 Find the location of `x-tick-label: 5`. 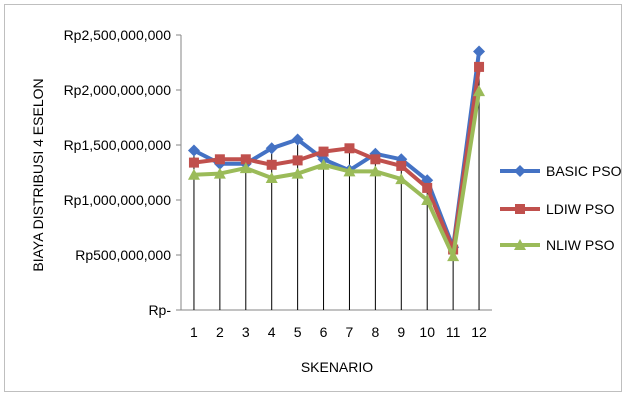

x-tick-label: 5 is located at coordinates (298, 332).